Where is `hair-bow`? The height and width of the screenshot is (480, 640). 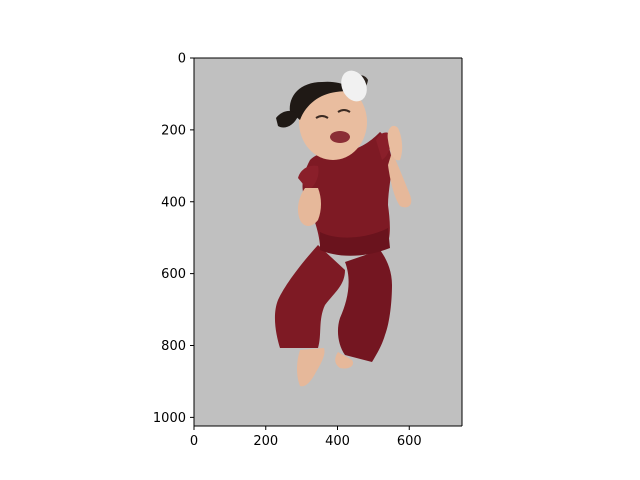
hair-bow is located at coordinates (354, 86).